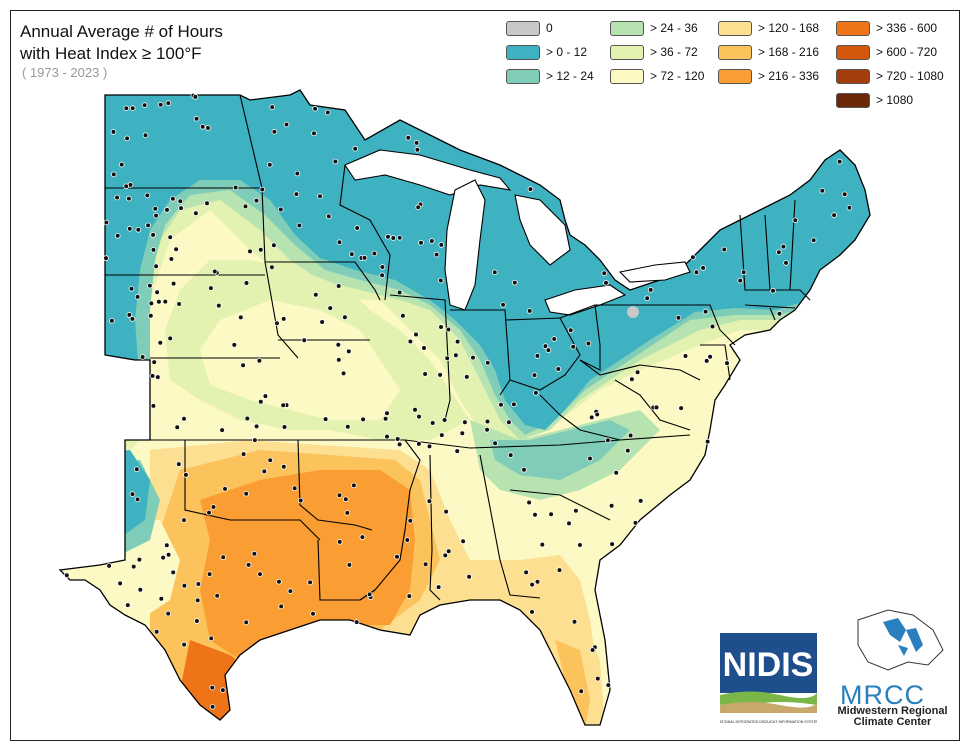 This screenshot has width=970, height=750. Describe the element at coordinates (853, 52) in the screenshot. I see `legend-swatch` at that location.